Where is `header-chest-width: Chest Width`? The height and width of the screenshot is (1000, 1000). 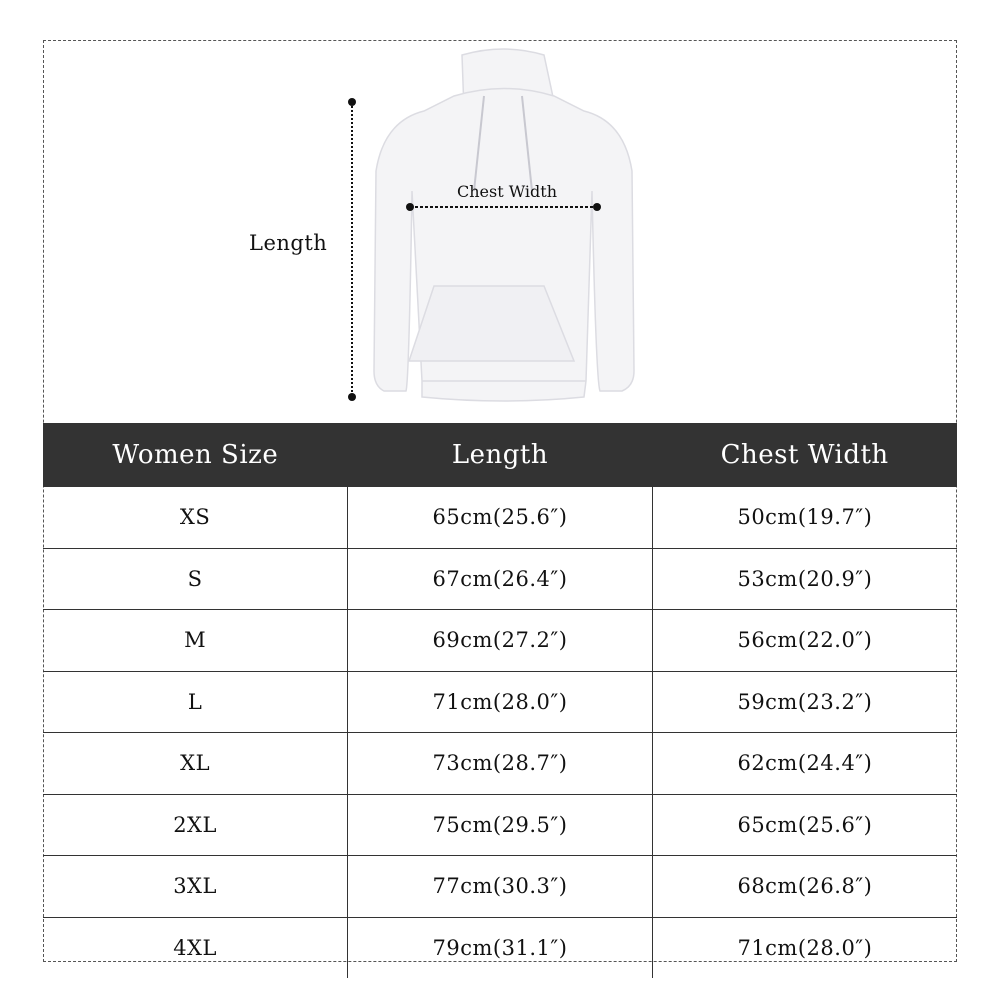
header-chest-width: Chest Width is located at coordinates (804, 455).